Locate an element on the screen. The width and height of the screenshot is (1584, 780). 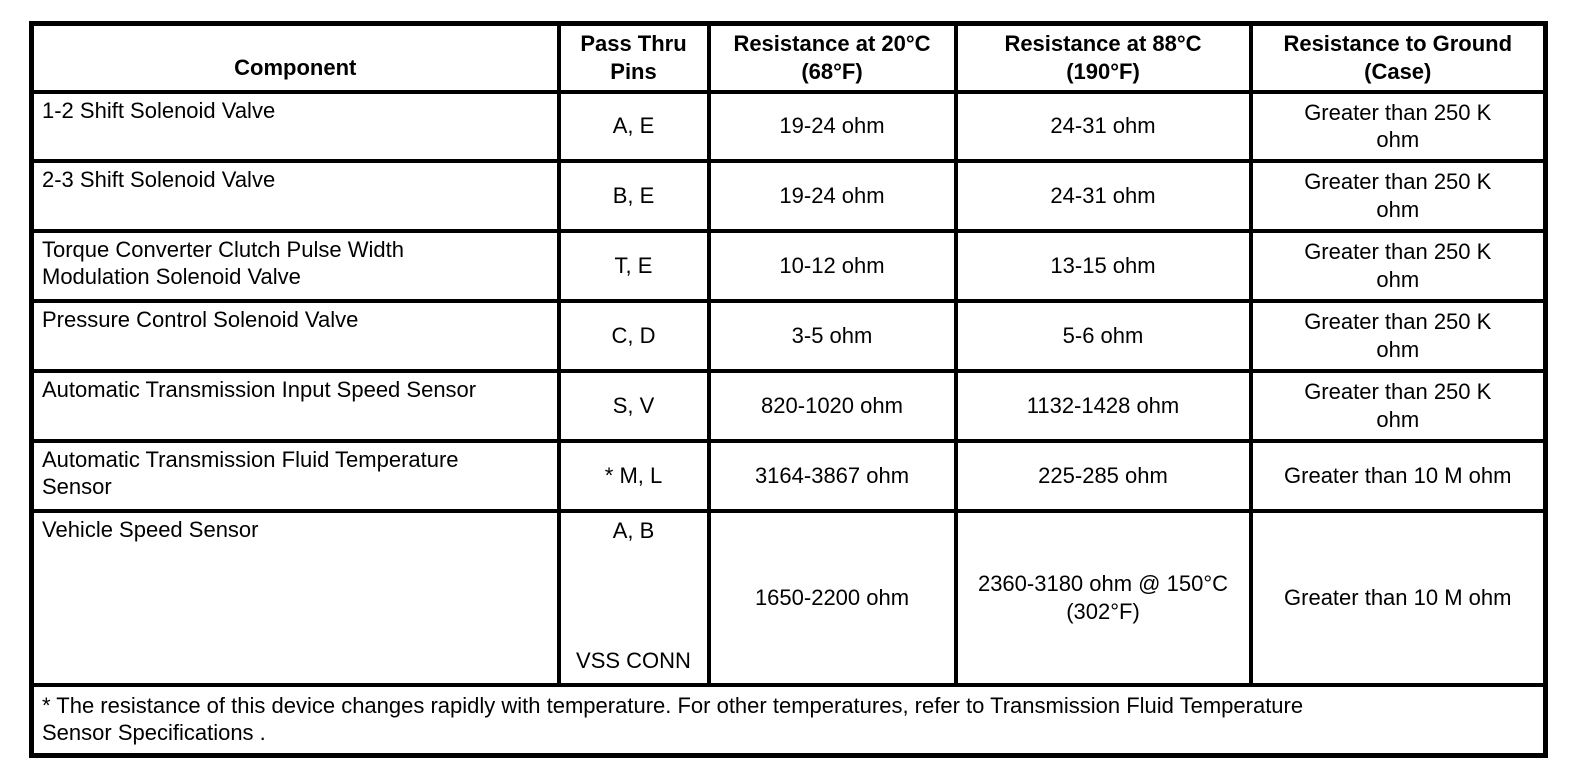
vss-pins-stack: A, B VSS CONN is located at coordinates (634, 597).